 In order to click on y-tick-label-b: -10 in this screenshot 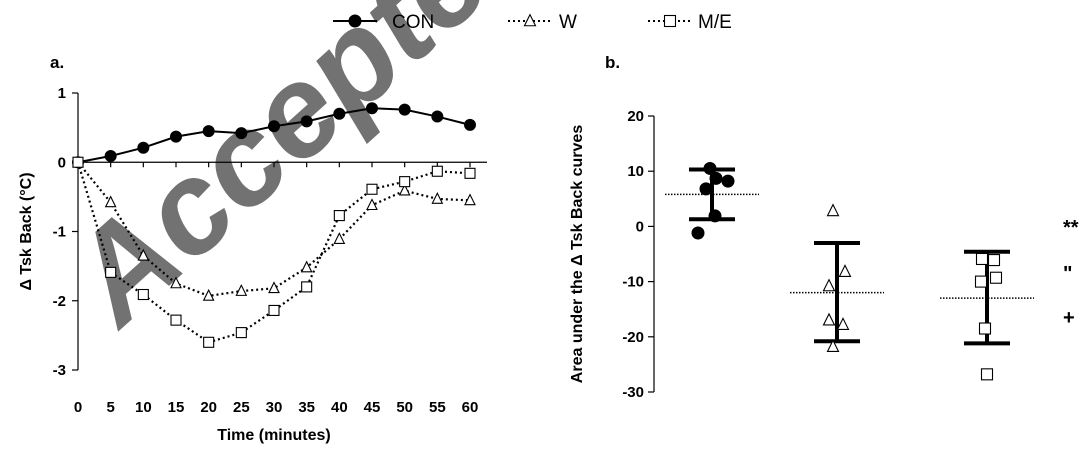, I will do `click(633, 282)`.